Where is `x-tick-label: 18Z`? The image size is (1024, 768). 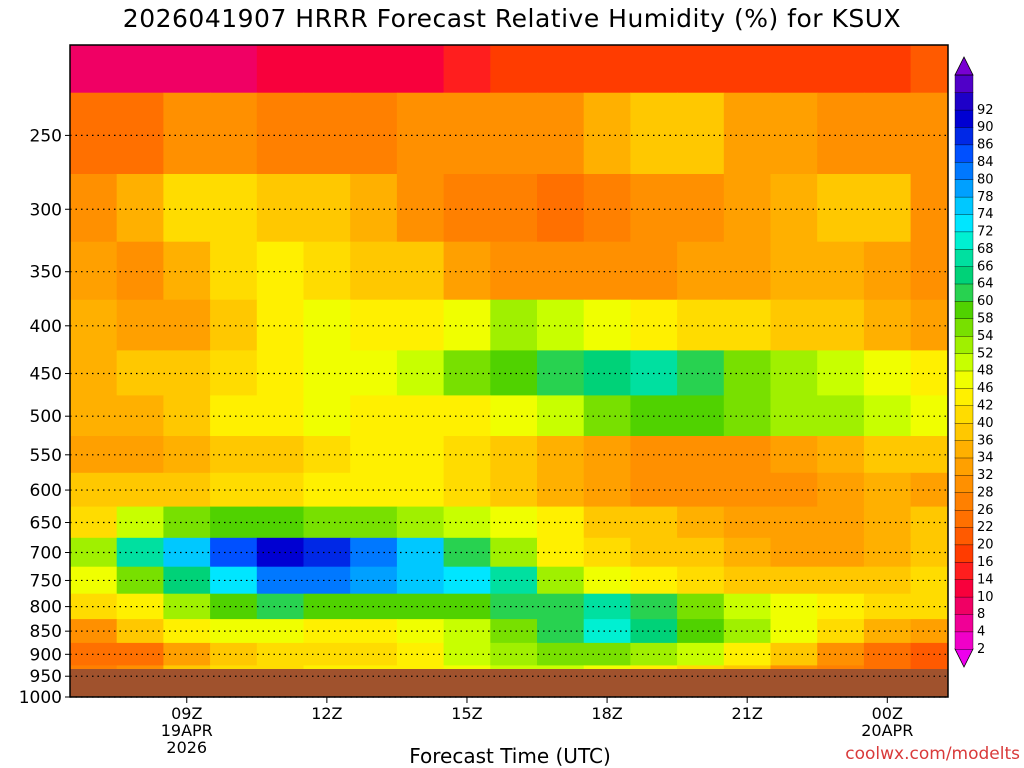
x-tick-label: 18Z is located at coordinates (606, 713).